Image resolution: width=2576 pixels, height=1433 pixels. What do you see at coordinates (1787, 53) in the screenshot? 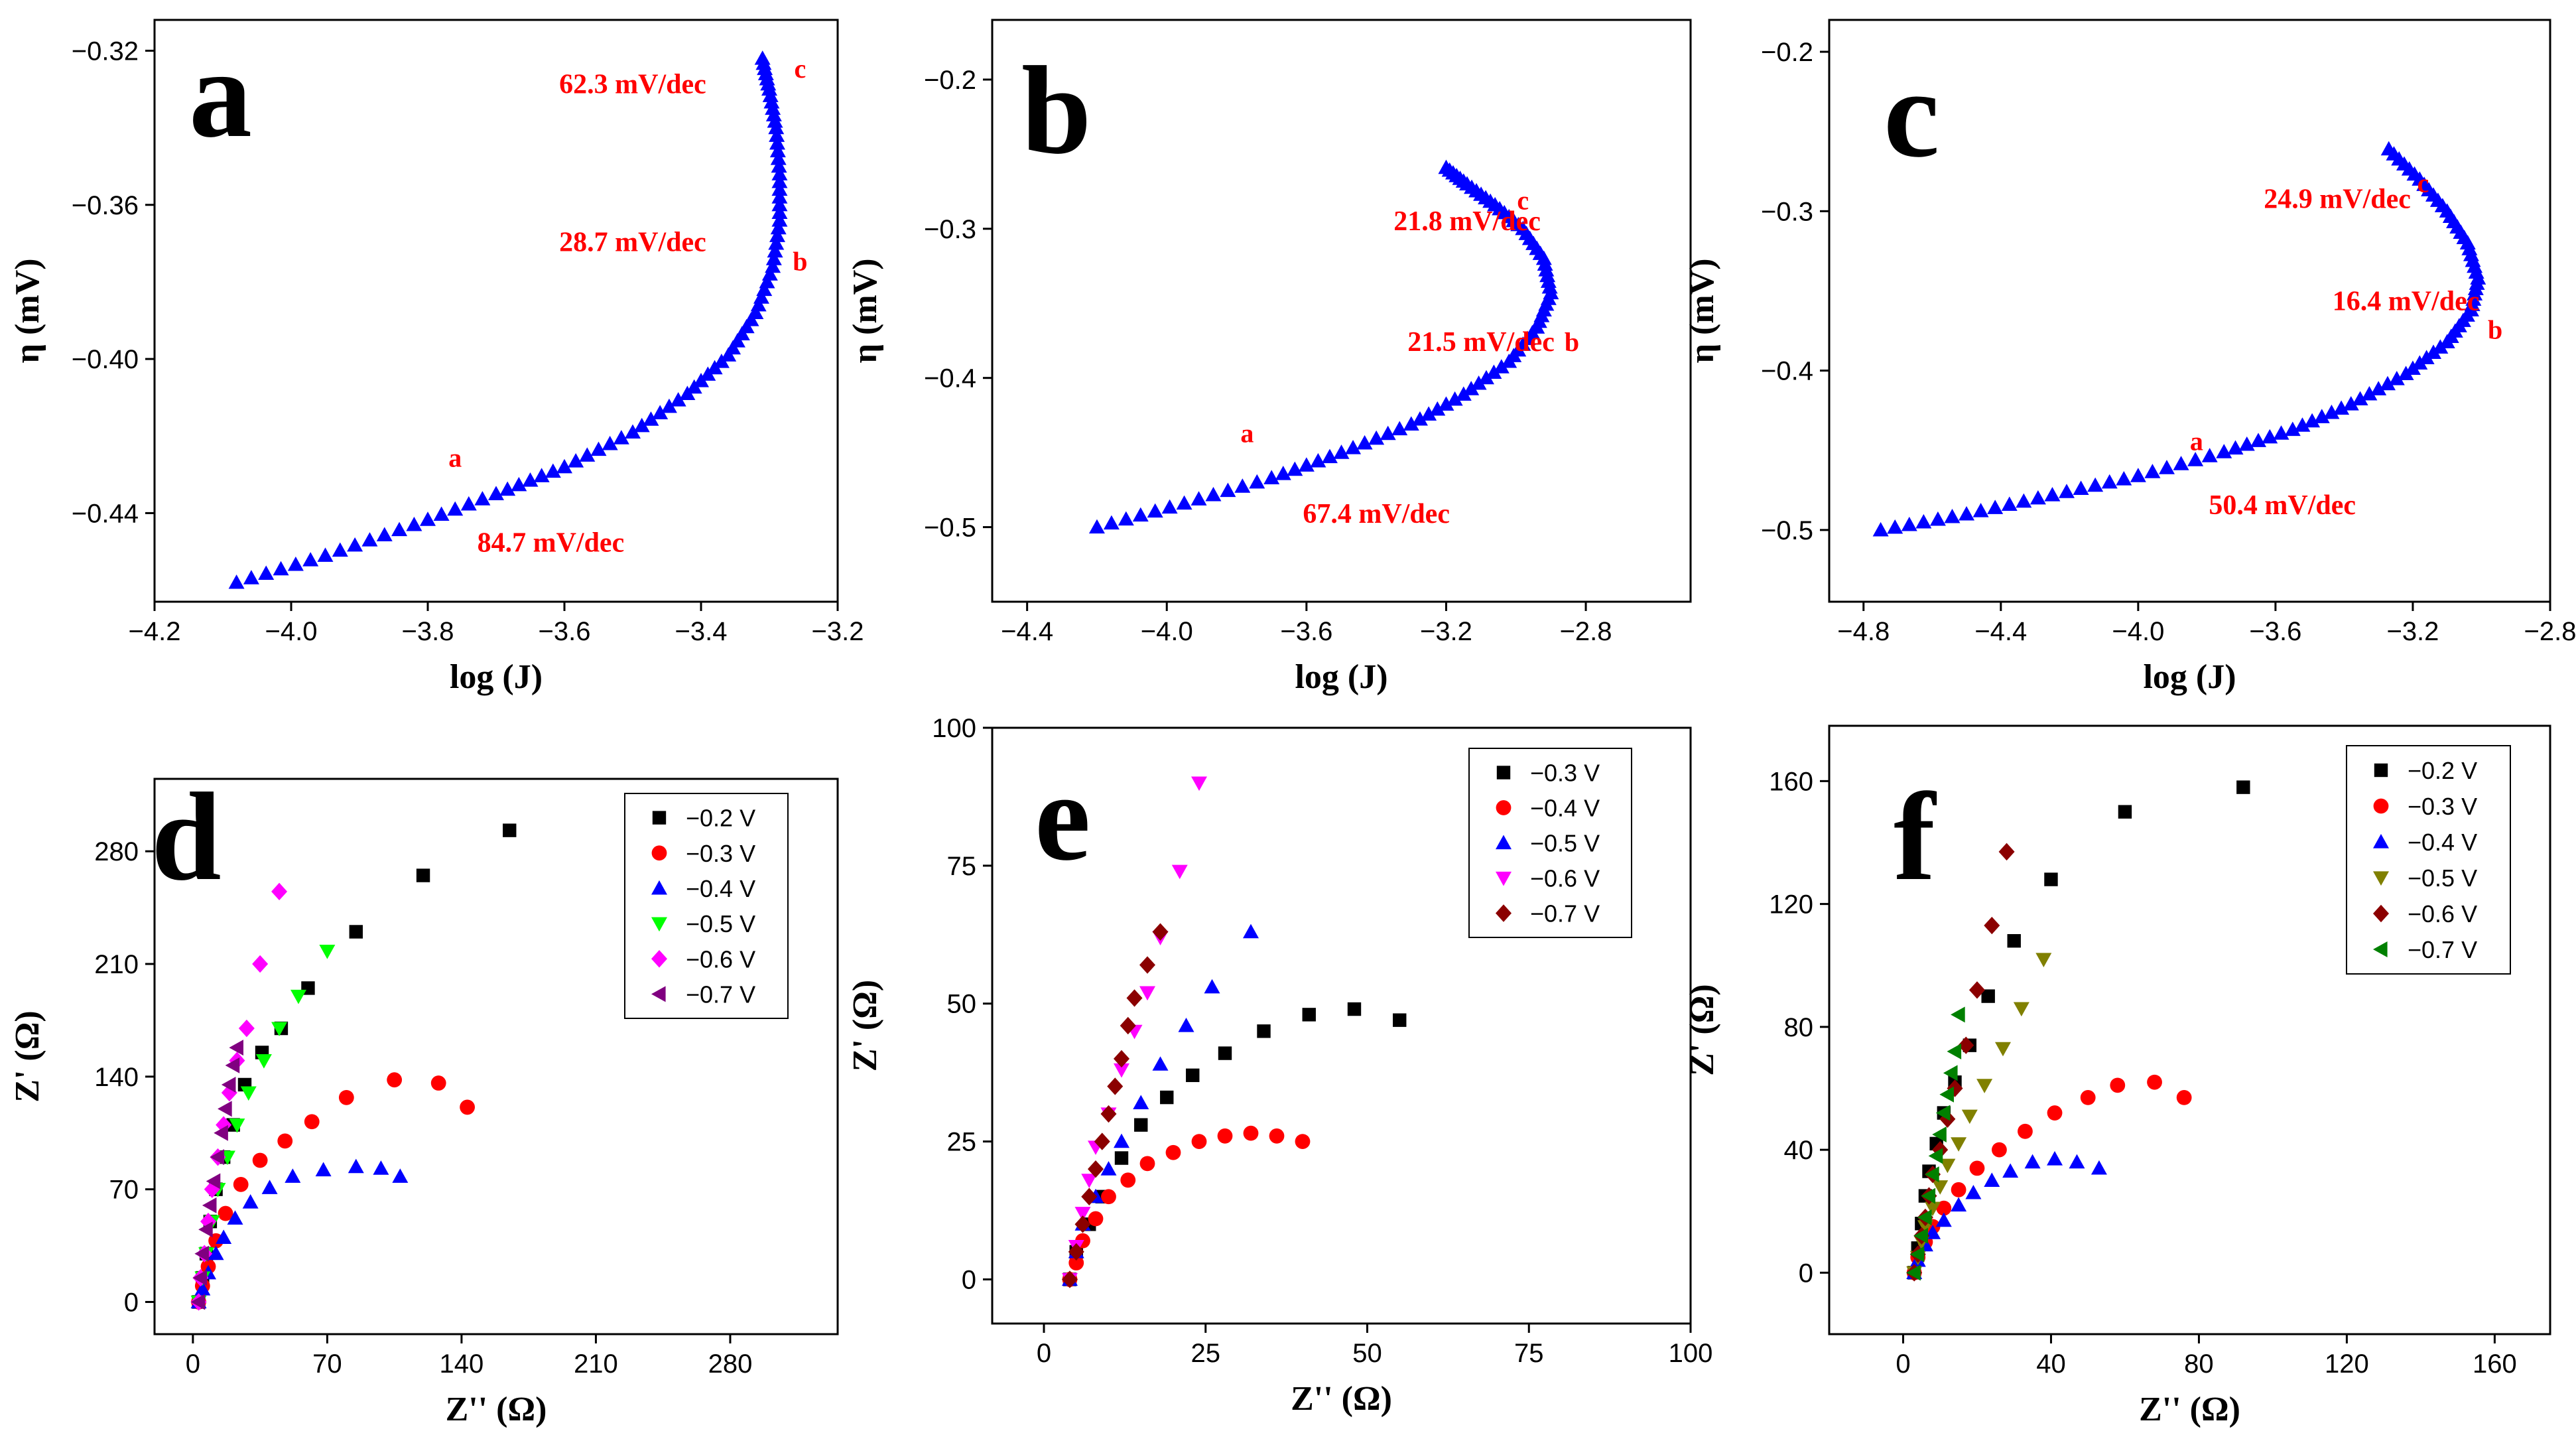
I see `y-tick-label: −0.2` at bounding box center [1787, 53].